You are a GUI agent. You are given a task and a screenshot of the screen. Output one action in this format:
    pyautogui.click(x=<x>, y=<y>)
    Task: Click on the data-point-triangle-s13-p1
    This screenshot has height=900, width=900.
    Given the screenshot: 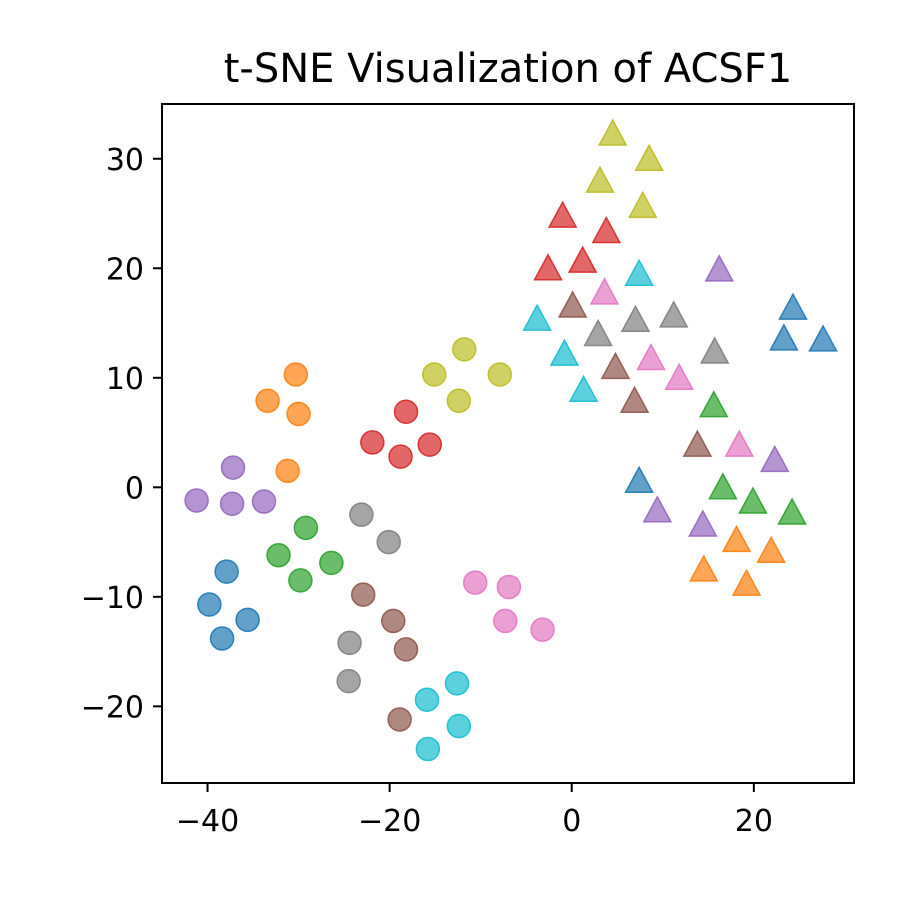 What is the action you would take?
    pyautogui.click(x=606, y=229)
    